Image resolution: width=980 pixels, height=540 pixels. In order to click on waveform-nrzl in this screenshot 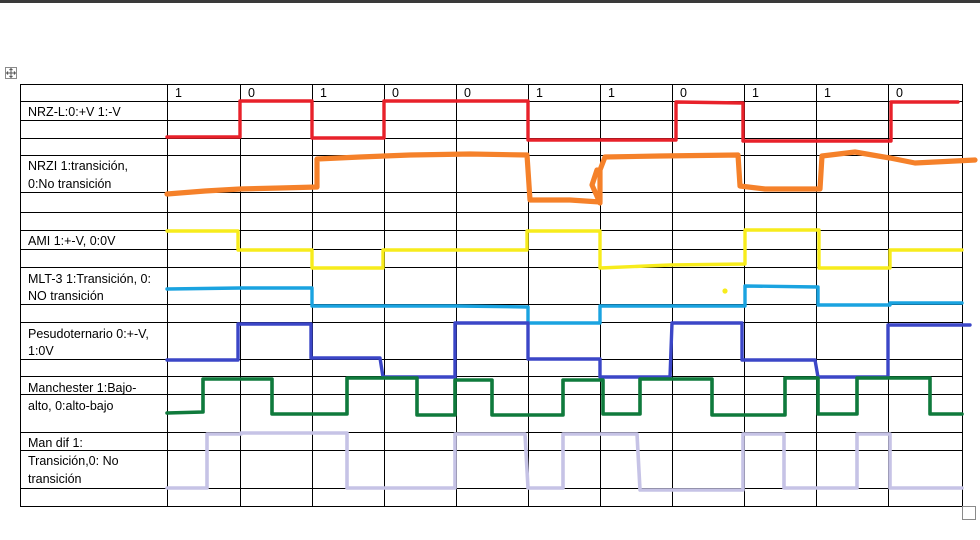, I will do `click(562, 121)`.